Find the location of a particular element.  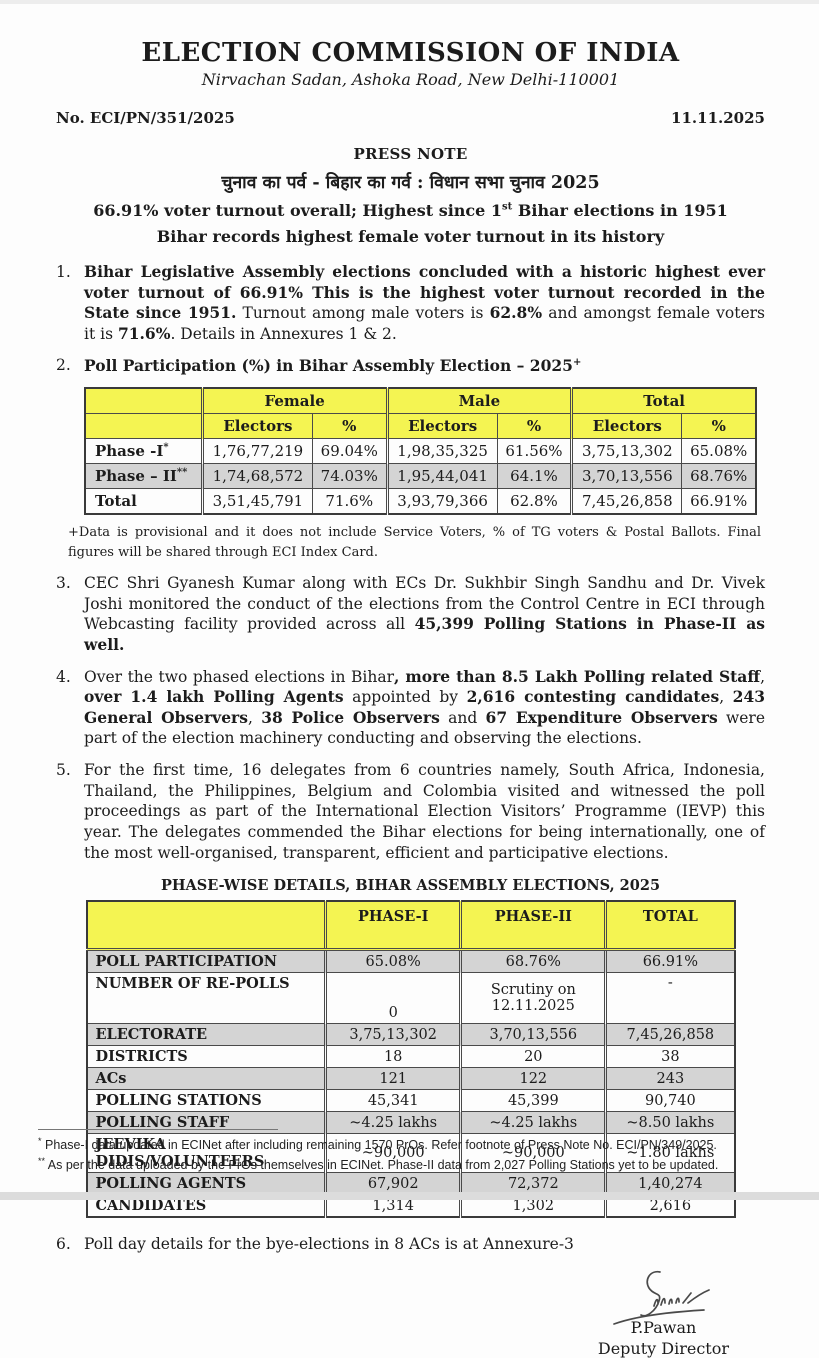

table-row: POLL PARTICIPATION 65.08% 68.76% 66.91% is located at coordinates (410, 961).